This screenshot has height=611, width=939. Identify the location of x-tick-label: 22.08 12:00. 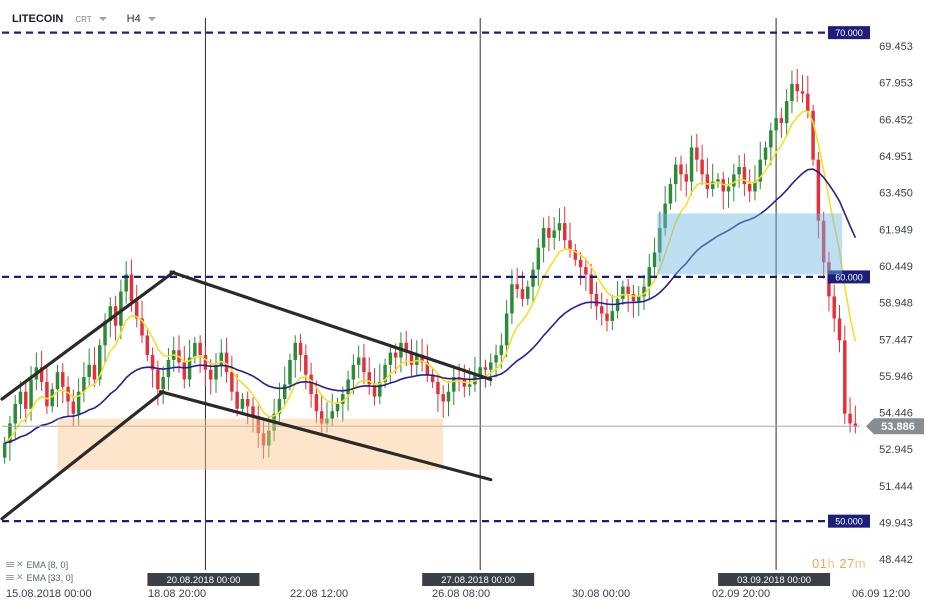
(319, 594).